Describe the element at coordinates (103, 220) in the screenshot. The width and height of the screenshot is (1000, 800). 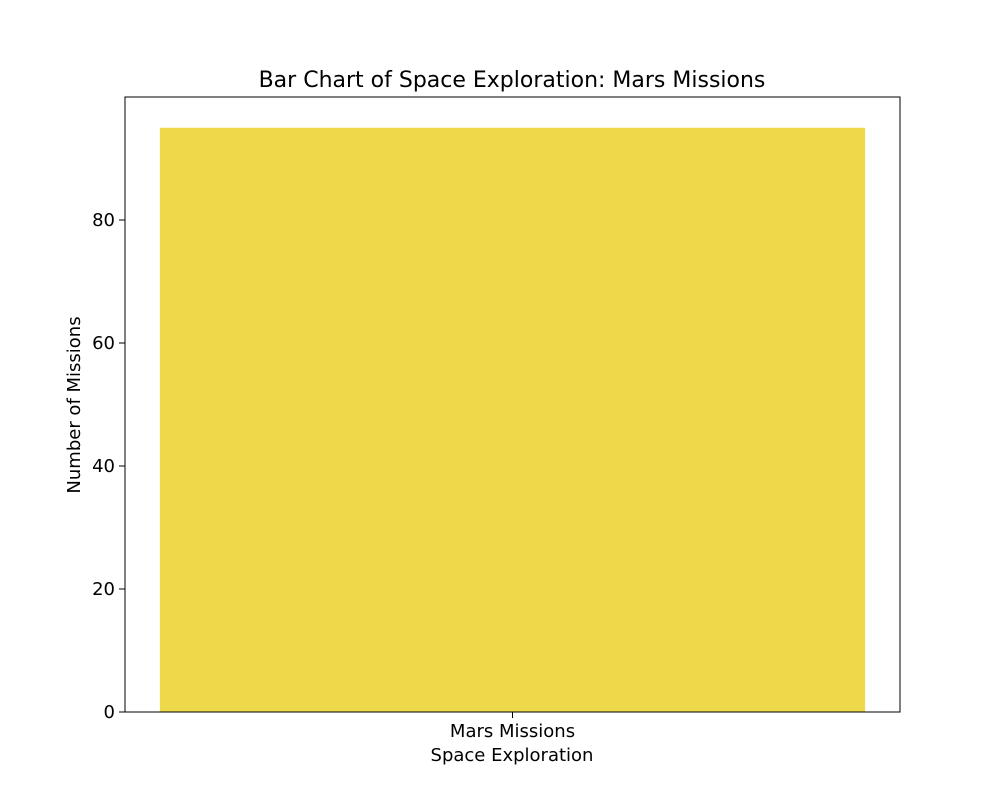
I see `y-tick-label: 80` at that location.